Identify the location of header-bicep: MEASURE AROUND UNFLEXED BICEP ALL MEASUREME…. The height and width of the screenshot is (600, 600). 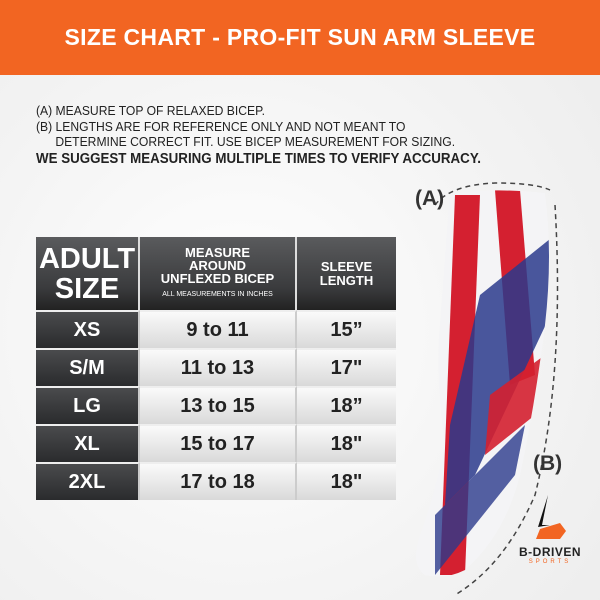
(218, 273).